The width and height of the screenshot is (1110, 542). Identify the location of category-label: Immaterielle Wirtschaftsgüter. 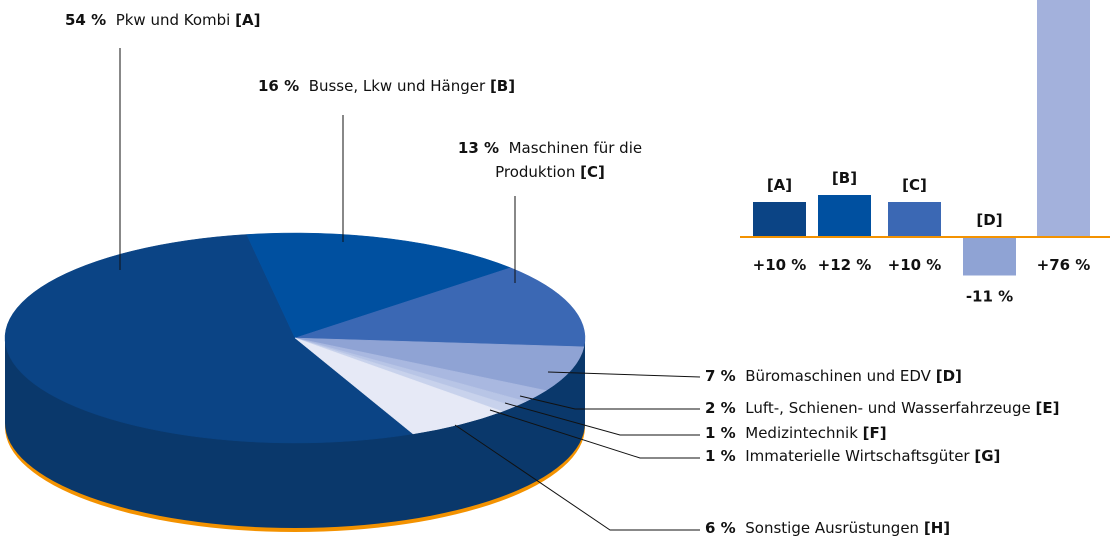
(857, 456).